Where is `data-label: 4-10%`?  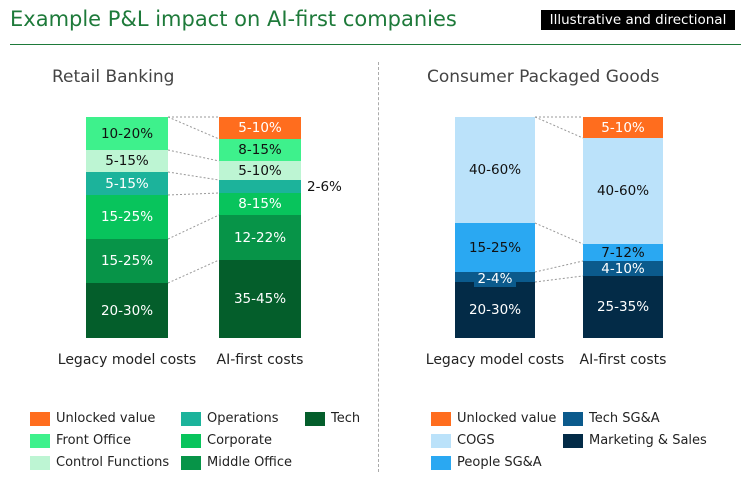
data-label: 4-10% is located at coordinates (623, 268).